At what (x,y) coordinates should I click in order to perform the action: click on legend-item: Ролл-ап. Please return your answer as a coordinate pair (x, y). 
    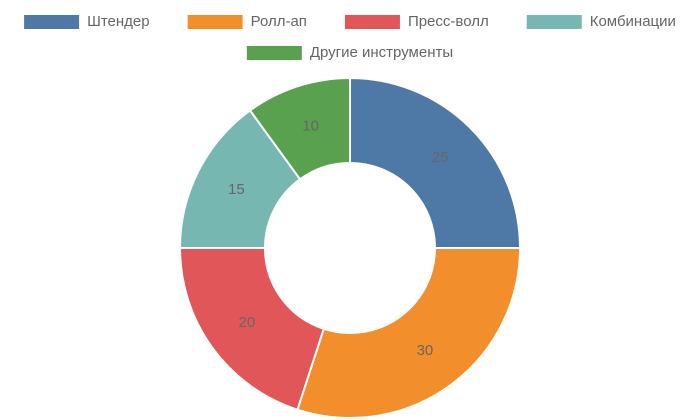
    Looking at the image, I should click on (247, 21).